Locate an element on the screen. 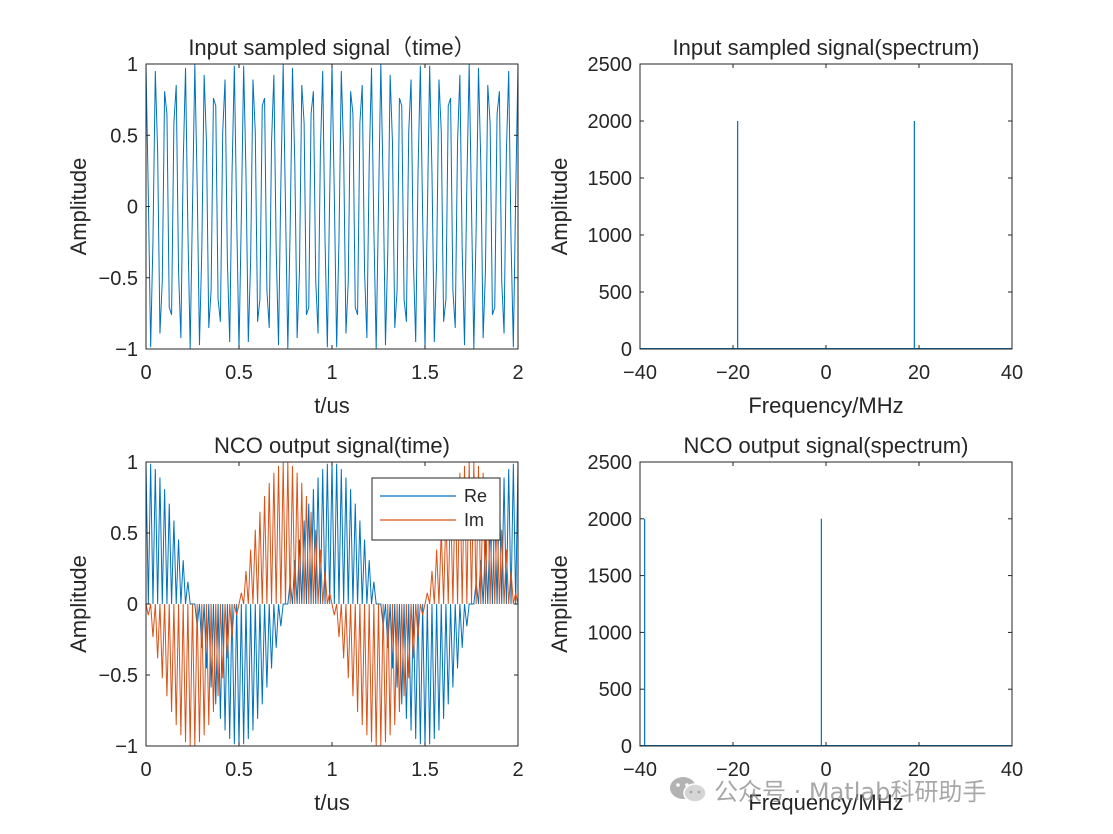 This screenshot has width=1113, height=834. chart-title: NCO output signal(time) is located at coordinates (332, 445).